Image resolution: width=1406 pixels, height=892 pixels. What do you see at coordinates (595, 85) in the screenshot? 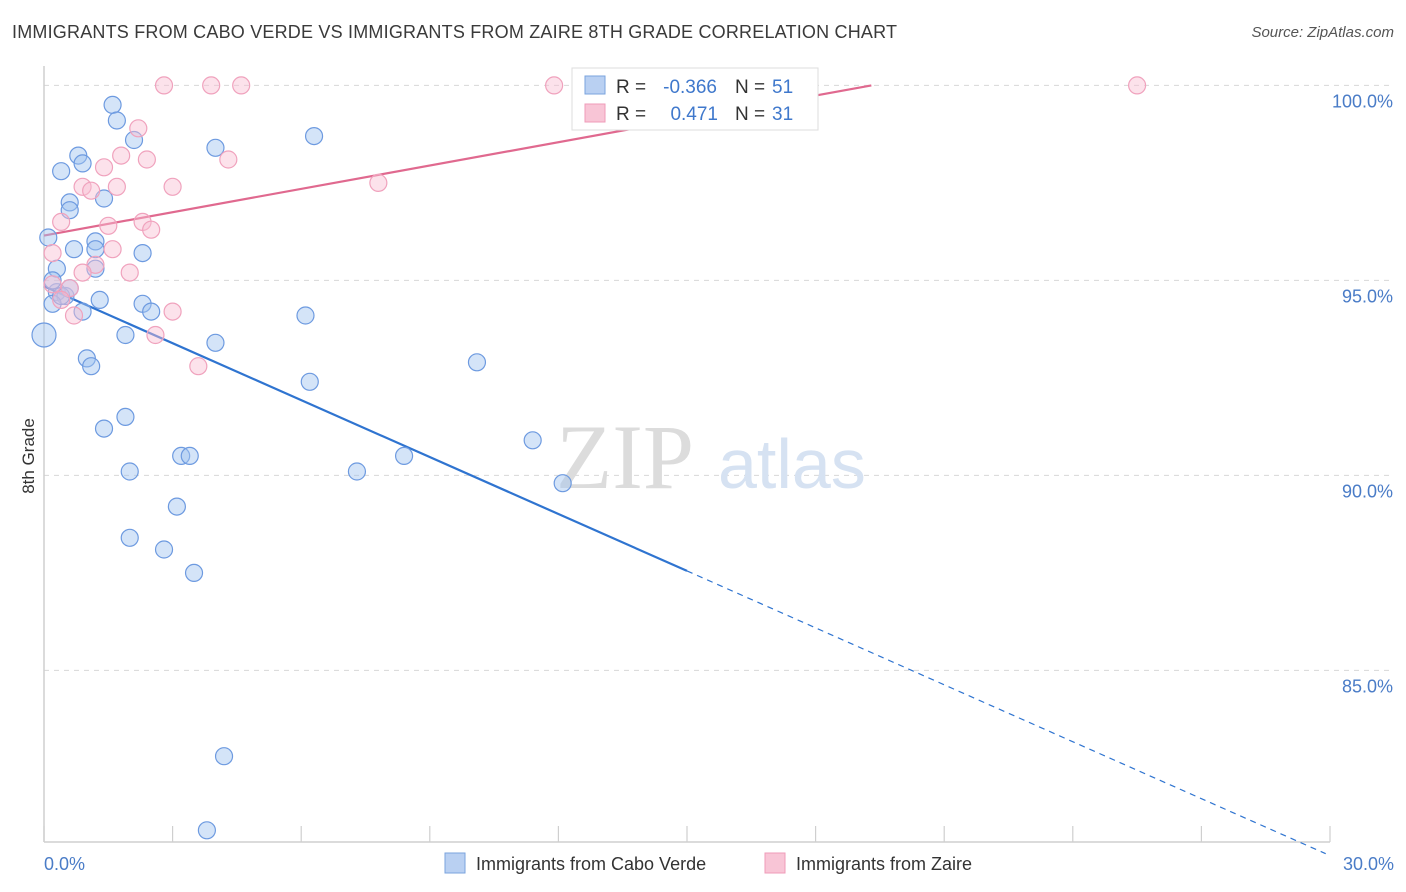
I see `stats-swatch-blue` at bounding box center [595, 85].